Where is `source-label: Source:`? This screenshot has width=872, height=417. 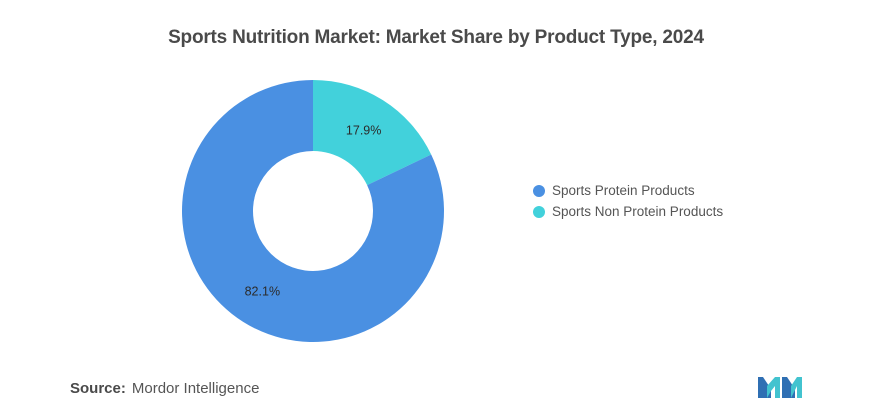
source-label: Source: is located at coordinates (98, 388).